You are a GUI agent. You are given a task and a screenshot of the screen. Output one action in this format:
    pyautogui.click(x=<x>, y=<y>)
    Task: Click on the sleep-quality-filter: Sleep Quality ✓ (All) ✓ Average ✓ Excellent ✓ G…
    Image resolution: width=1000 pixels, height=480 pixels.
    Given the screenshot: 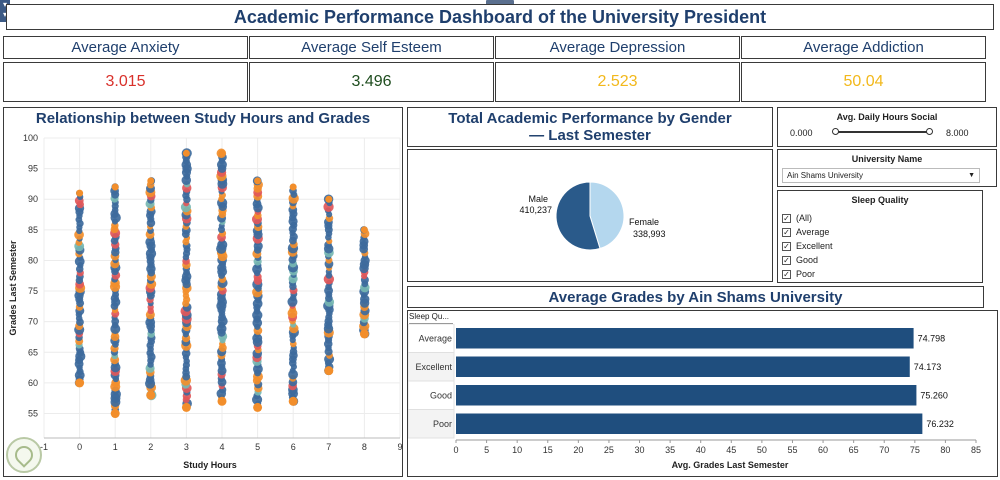 What is the action you would take?
    pyautogui.click(x=880, y=236)
    